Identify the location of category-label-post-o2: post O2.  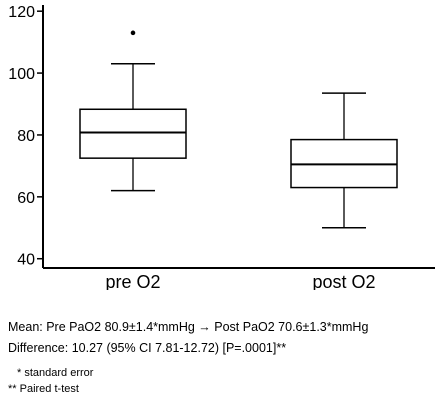
(343, 281).